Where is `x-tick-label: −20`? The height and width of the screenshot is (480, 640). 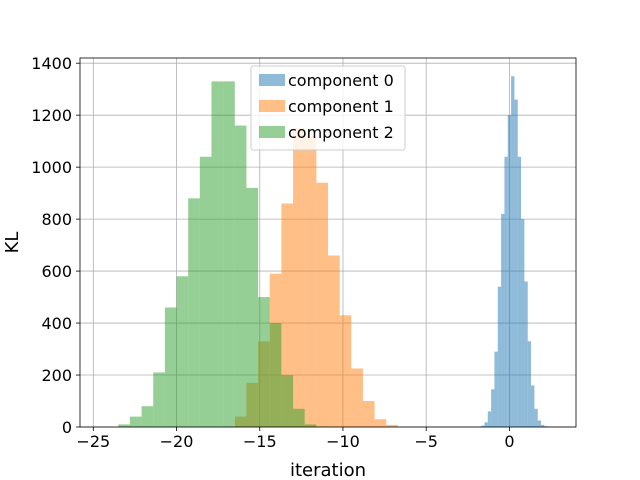 x-tick-label: −20 is located at coordinates (177, 441).